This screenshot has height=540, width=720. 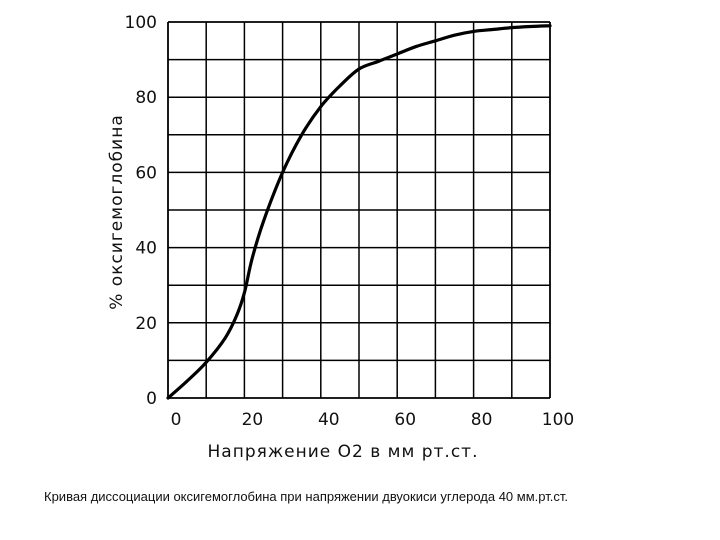 What do you see at coordinates (141, 211) in the screenshot?
I see `y-axis-ticks: 0 20 40 60 80 100` at bounding box center [141, 211].